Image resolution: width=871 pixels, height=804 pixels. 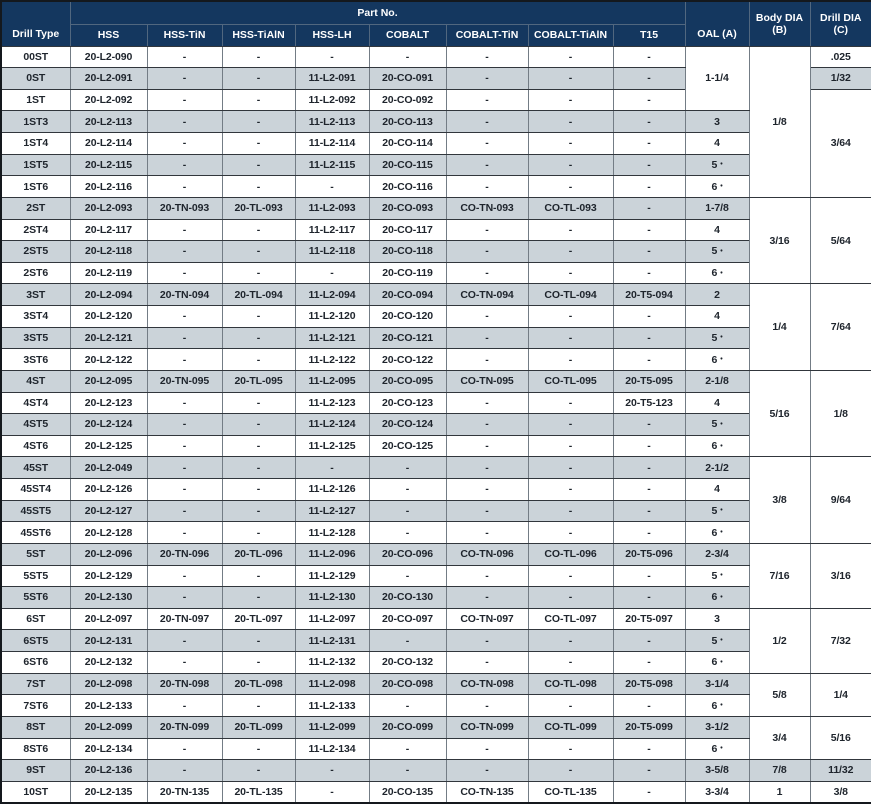 I want to click on oal-cell: 3, so click(x=717, y=121).